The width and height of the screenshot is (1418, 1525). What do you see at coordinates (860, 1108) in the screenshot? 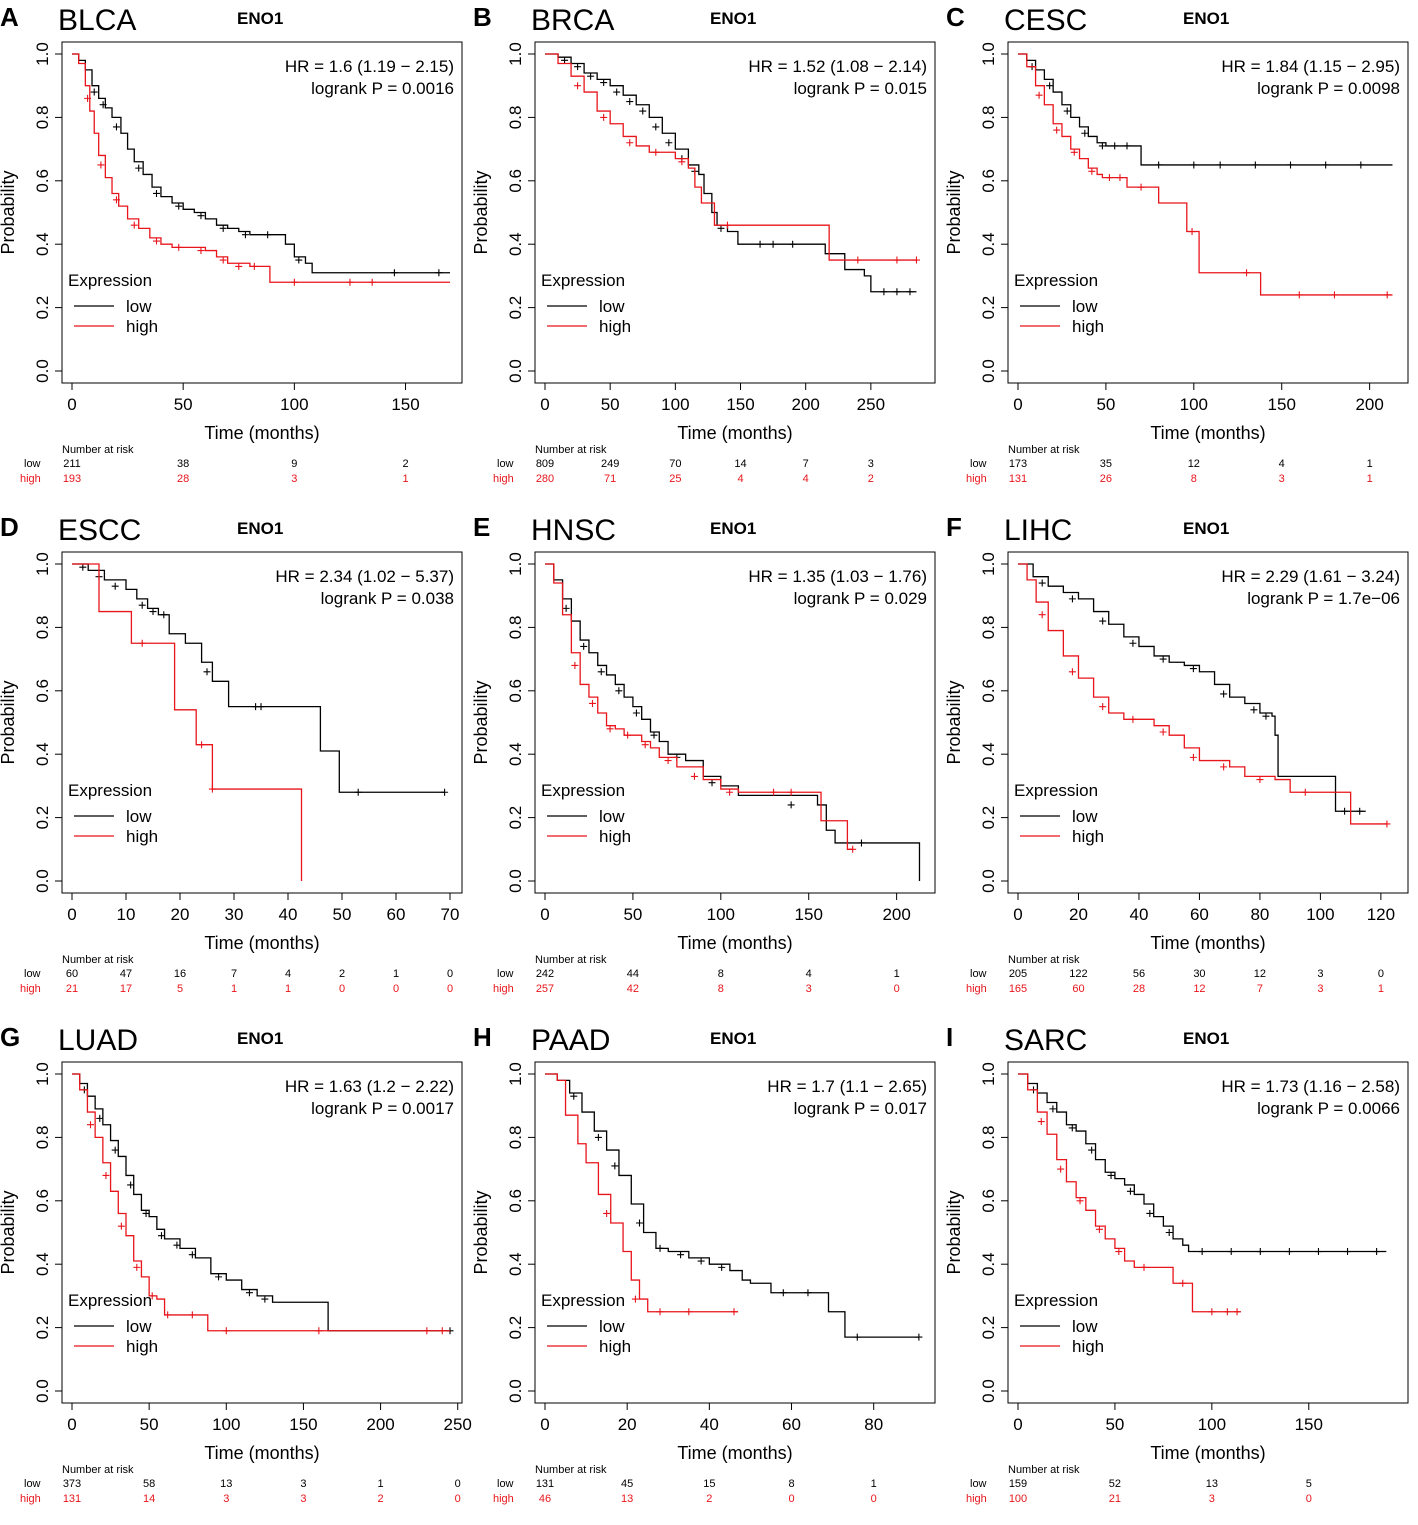
I see `logrank-p-text: logrank P = 0.017` at bounding box center [860, 1108].